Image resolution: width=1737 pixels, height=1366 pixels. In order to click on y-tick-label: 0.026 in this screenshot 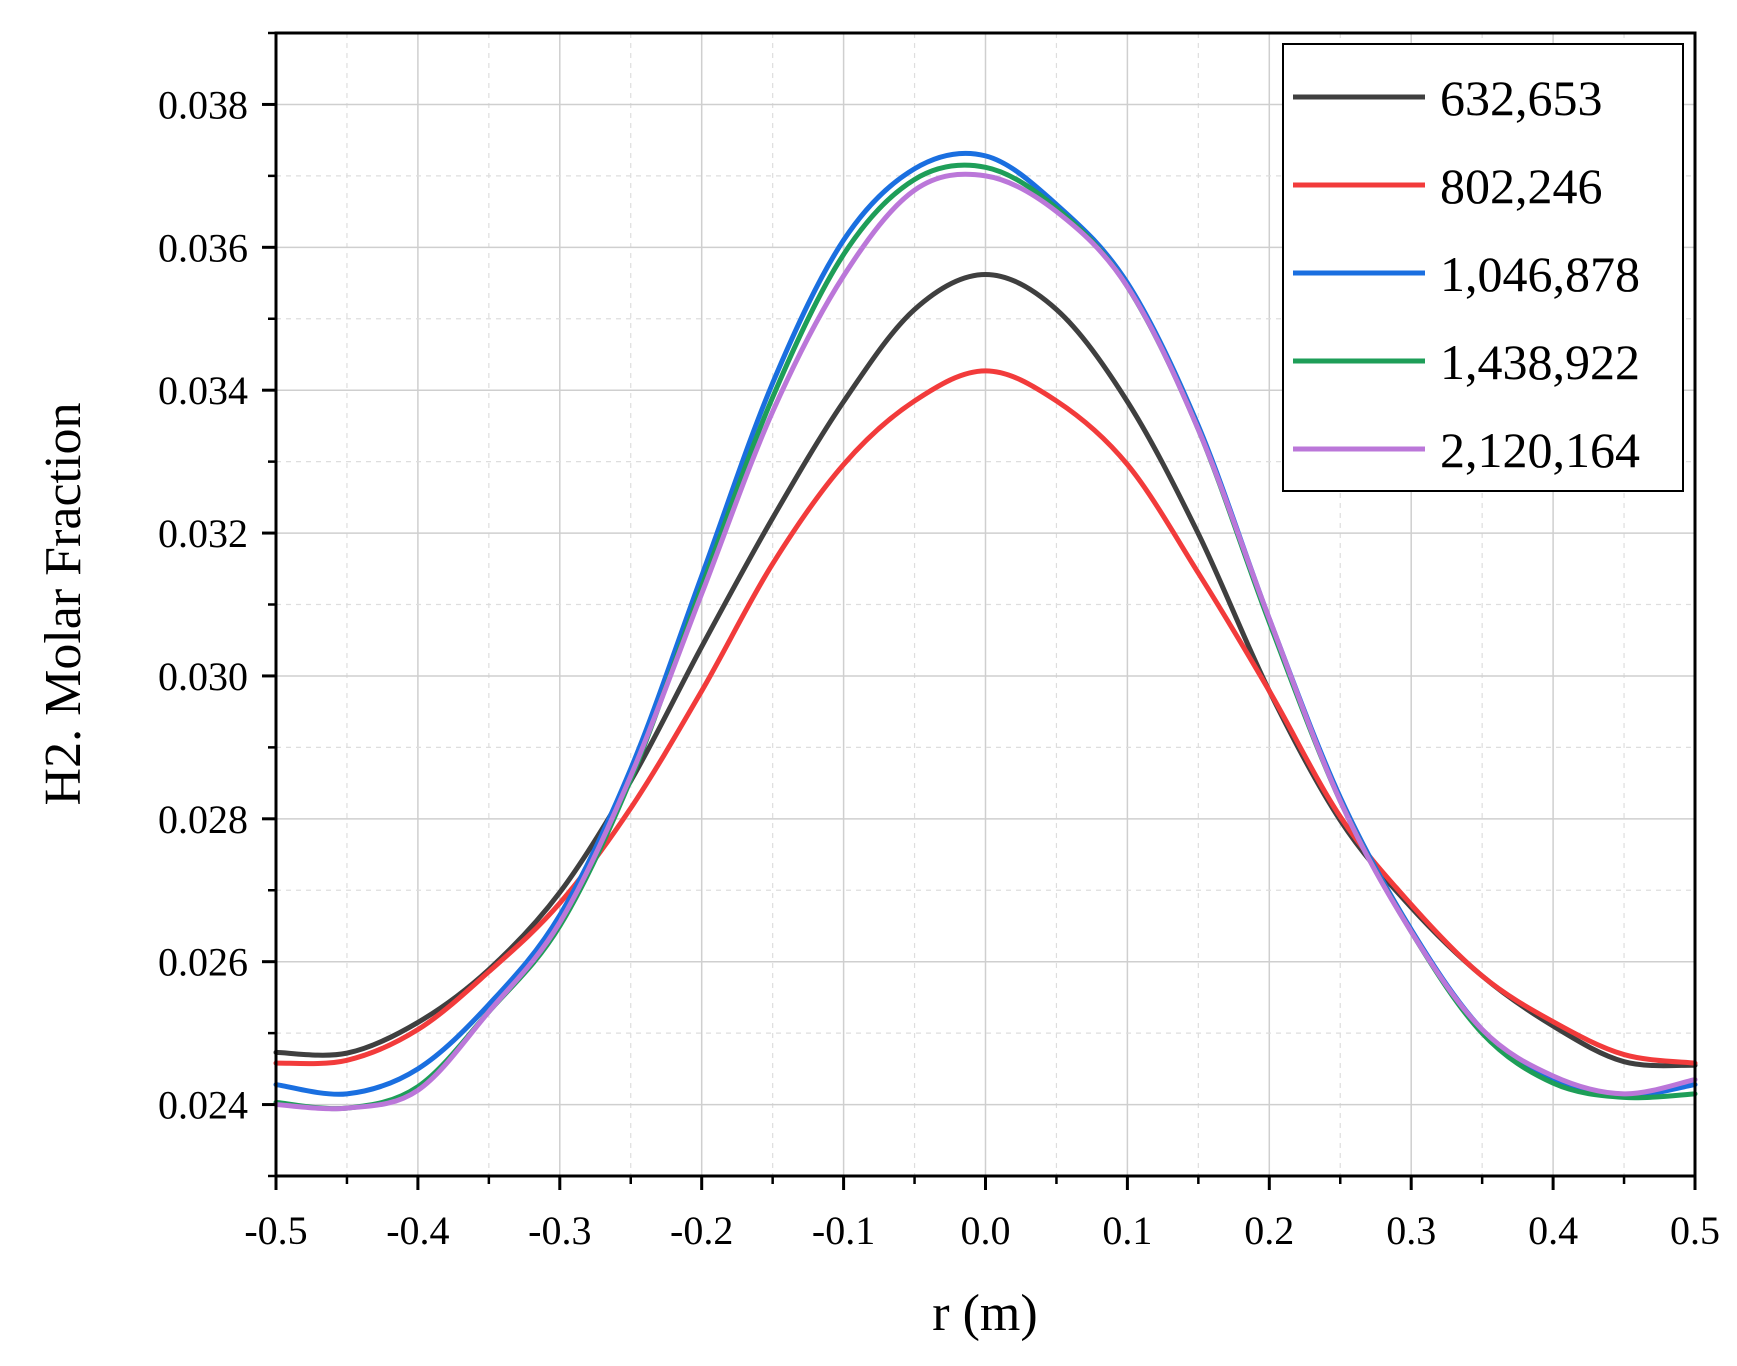, I will do `click(203, 962)`.